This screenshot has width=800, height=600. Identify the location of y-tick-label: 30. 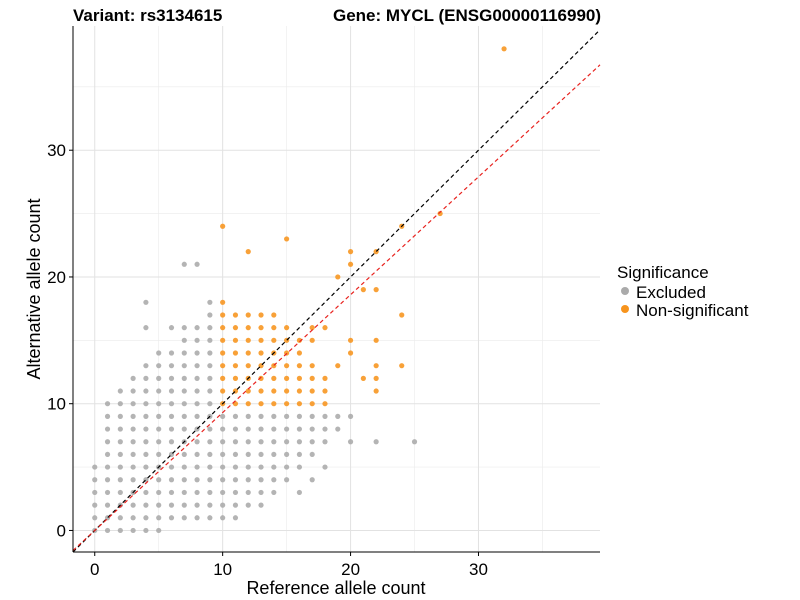
(56, 150).